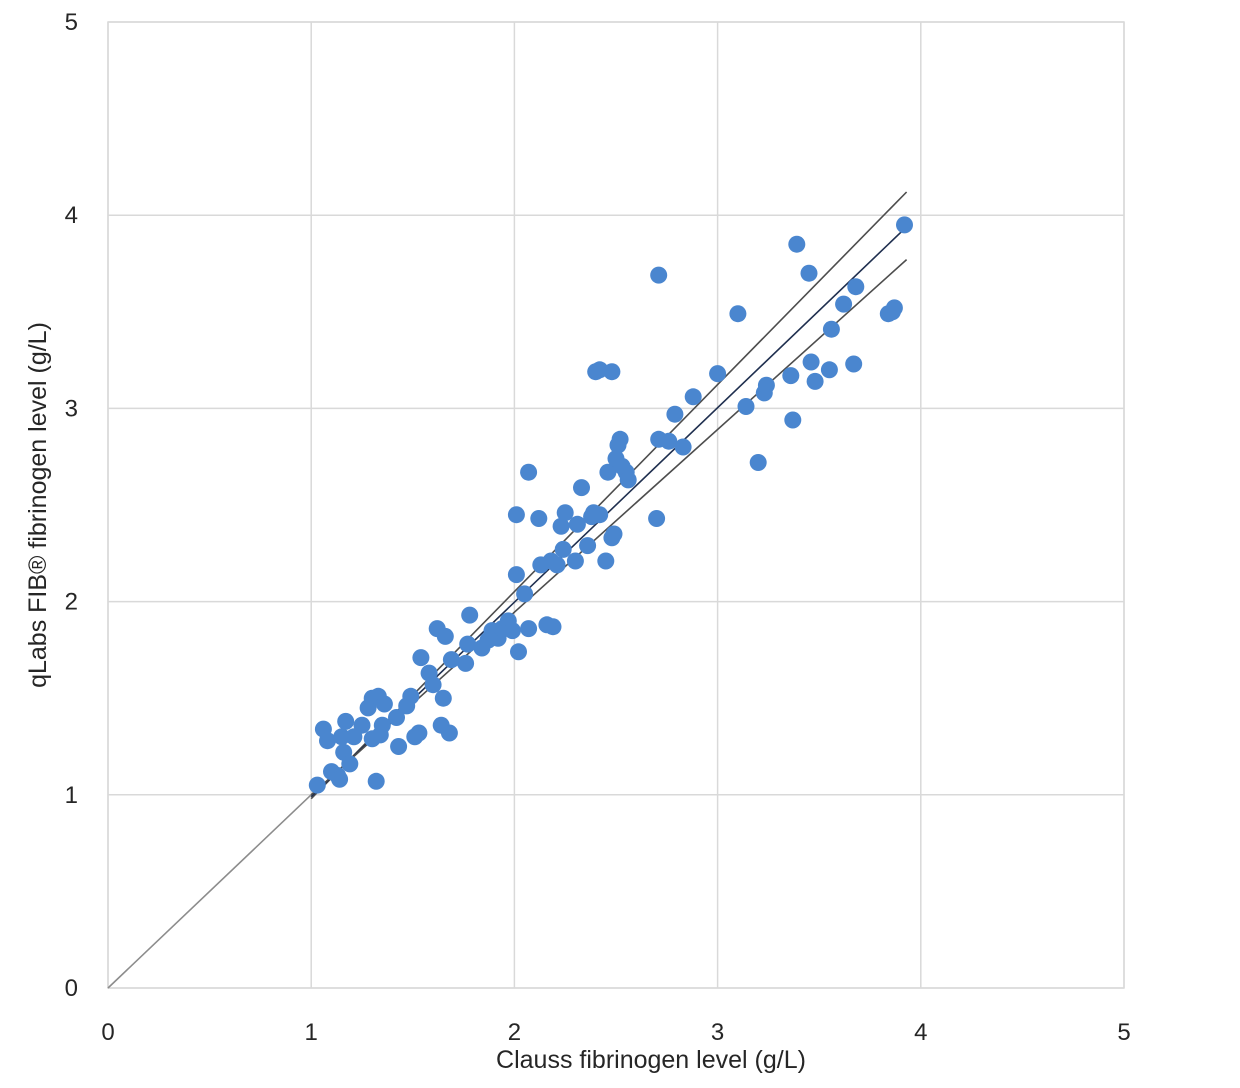 This screenshot has height=1088, width=1240. Describe the element at coordinates (651, 1060) in the screenshot. I see `x-axis-title: Clauss fibrinogen level (g/L)` at that location.